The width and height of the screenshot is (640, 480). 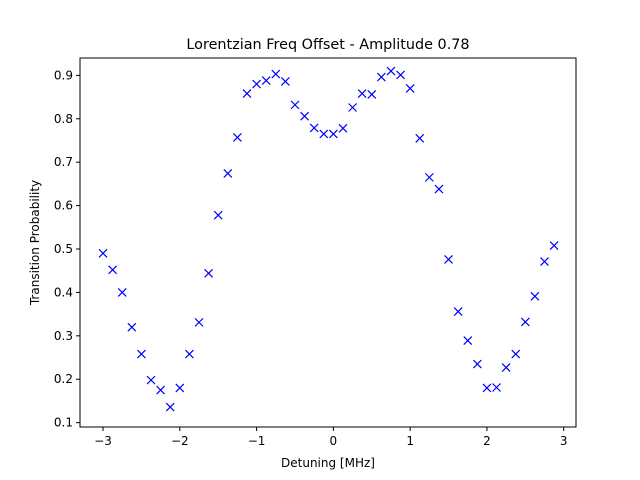 I want to click on x-tick-label: 3, so click(x=564, y=441).